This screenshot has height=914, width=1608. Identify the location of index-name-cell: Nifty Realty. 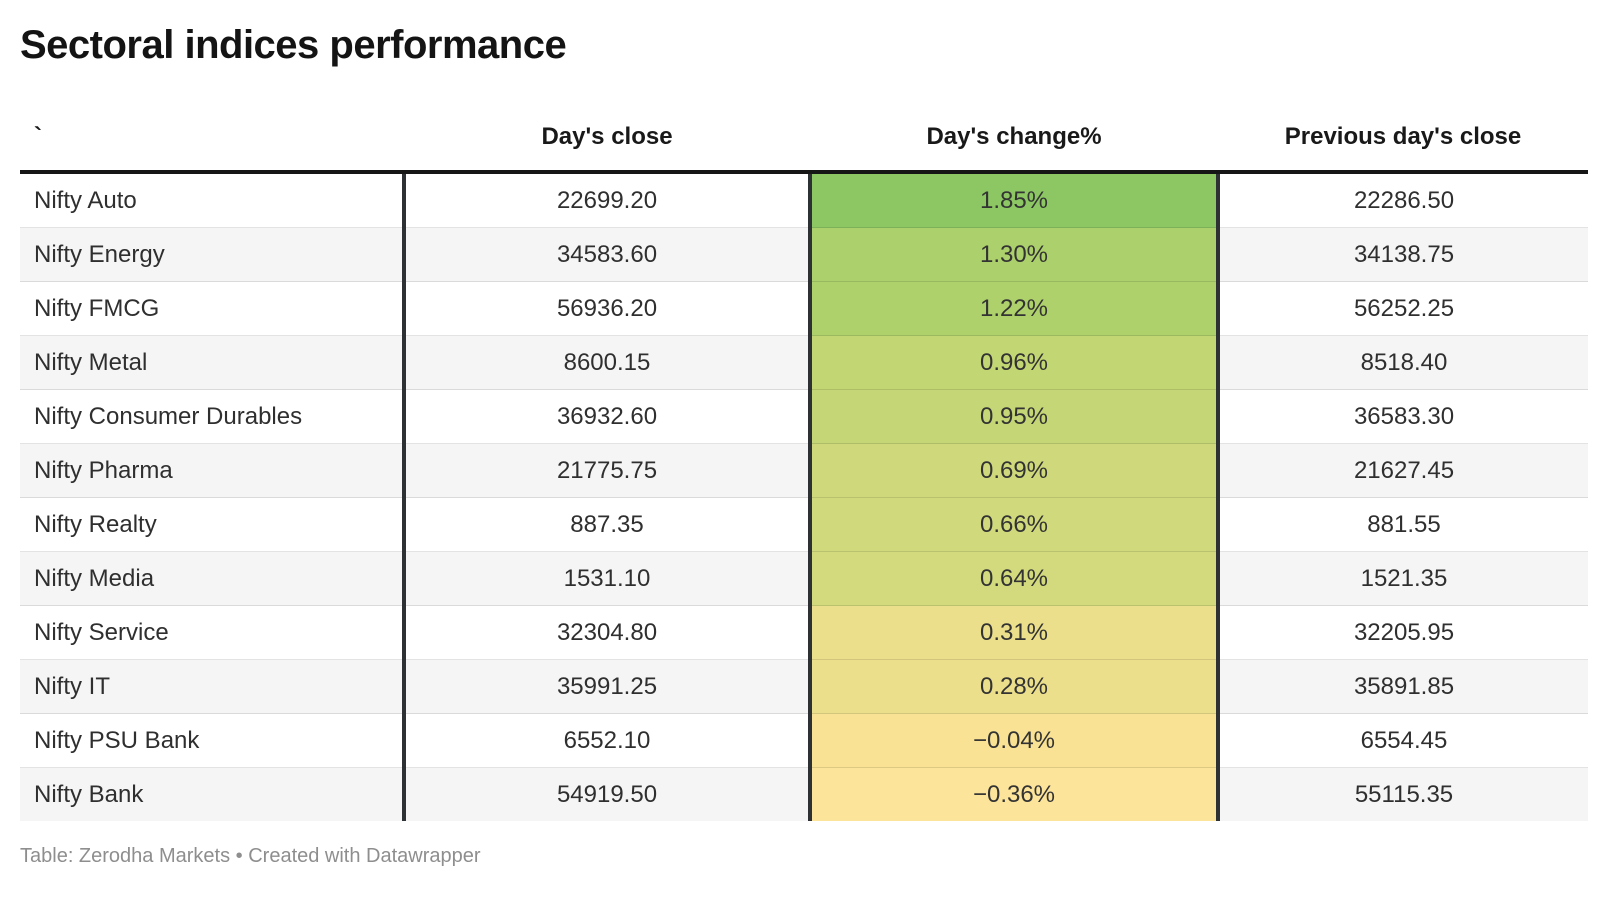
(212, 524).